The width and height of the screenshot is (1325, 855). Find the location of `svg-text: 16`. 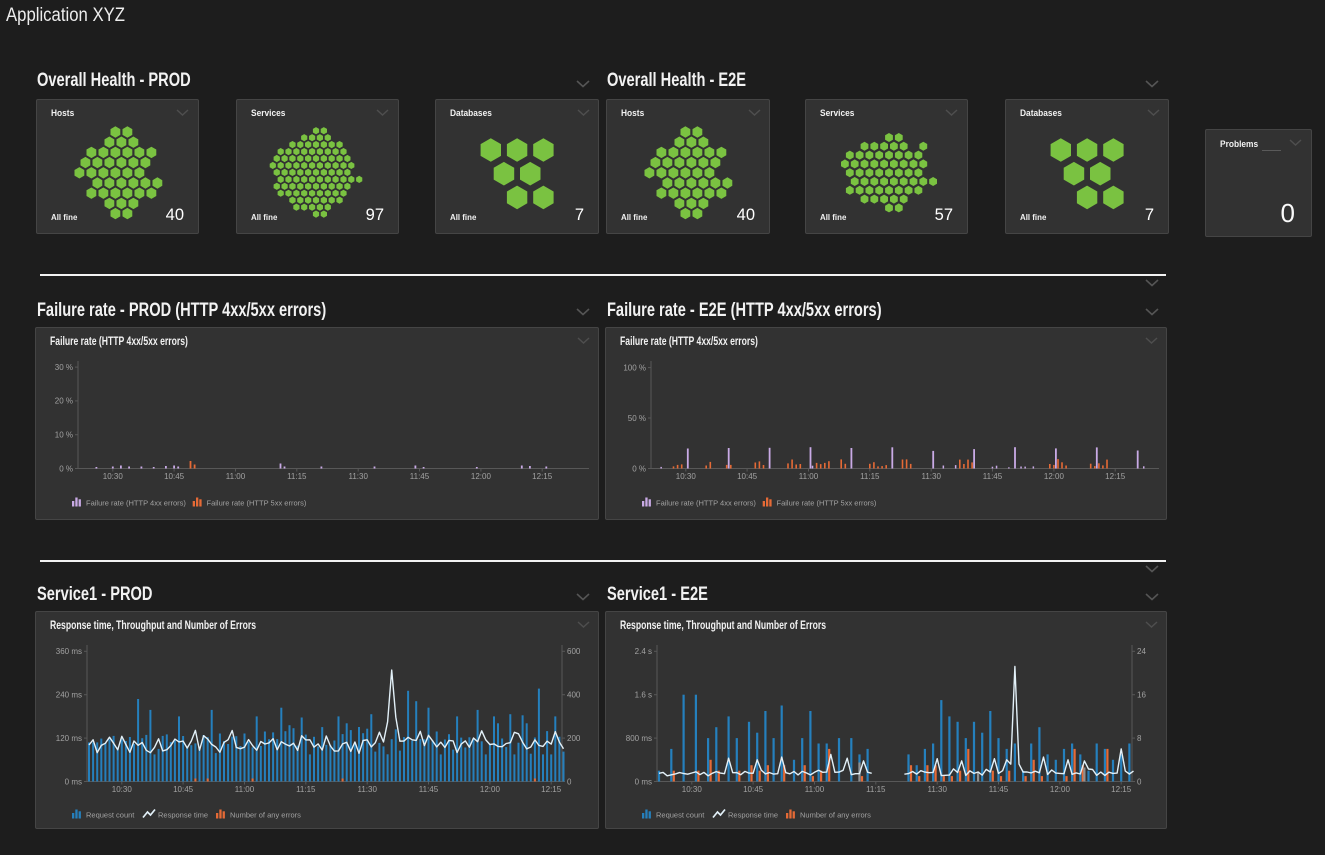

svg-text: 16 is located at coordinates (1141, 695).